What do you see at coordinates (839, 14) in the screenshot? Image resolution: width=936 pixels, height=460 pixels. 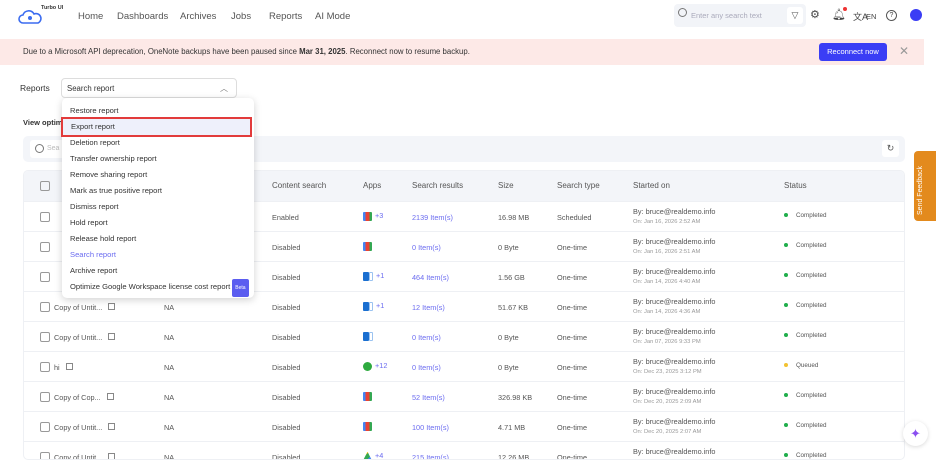 I see `bell-icon: 🔔︎` at bounding box center [839, 14].